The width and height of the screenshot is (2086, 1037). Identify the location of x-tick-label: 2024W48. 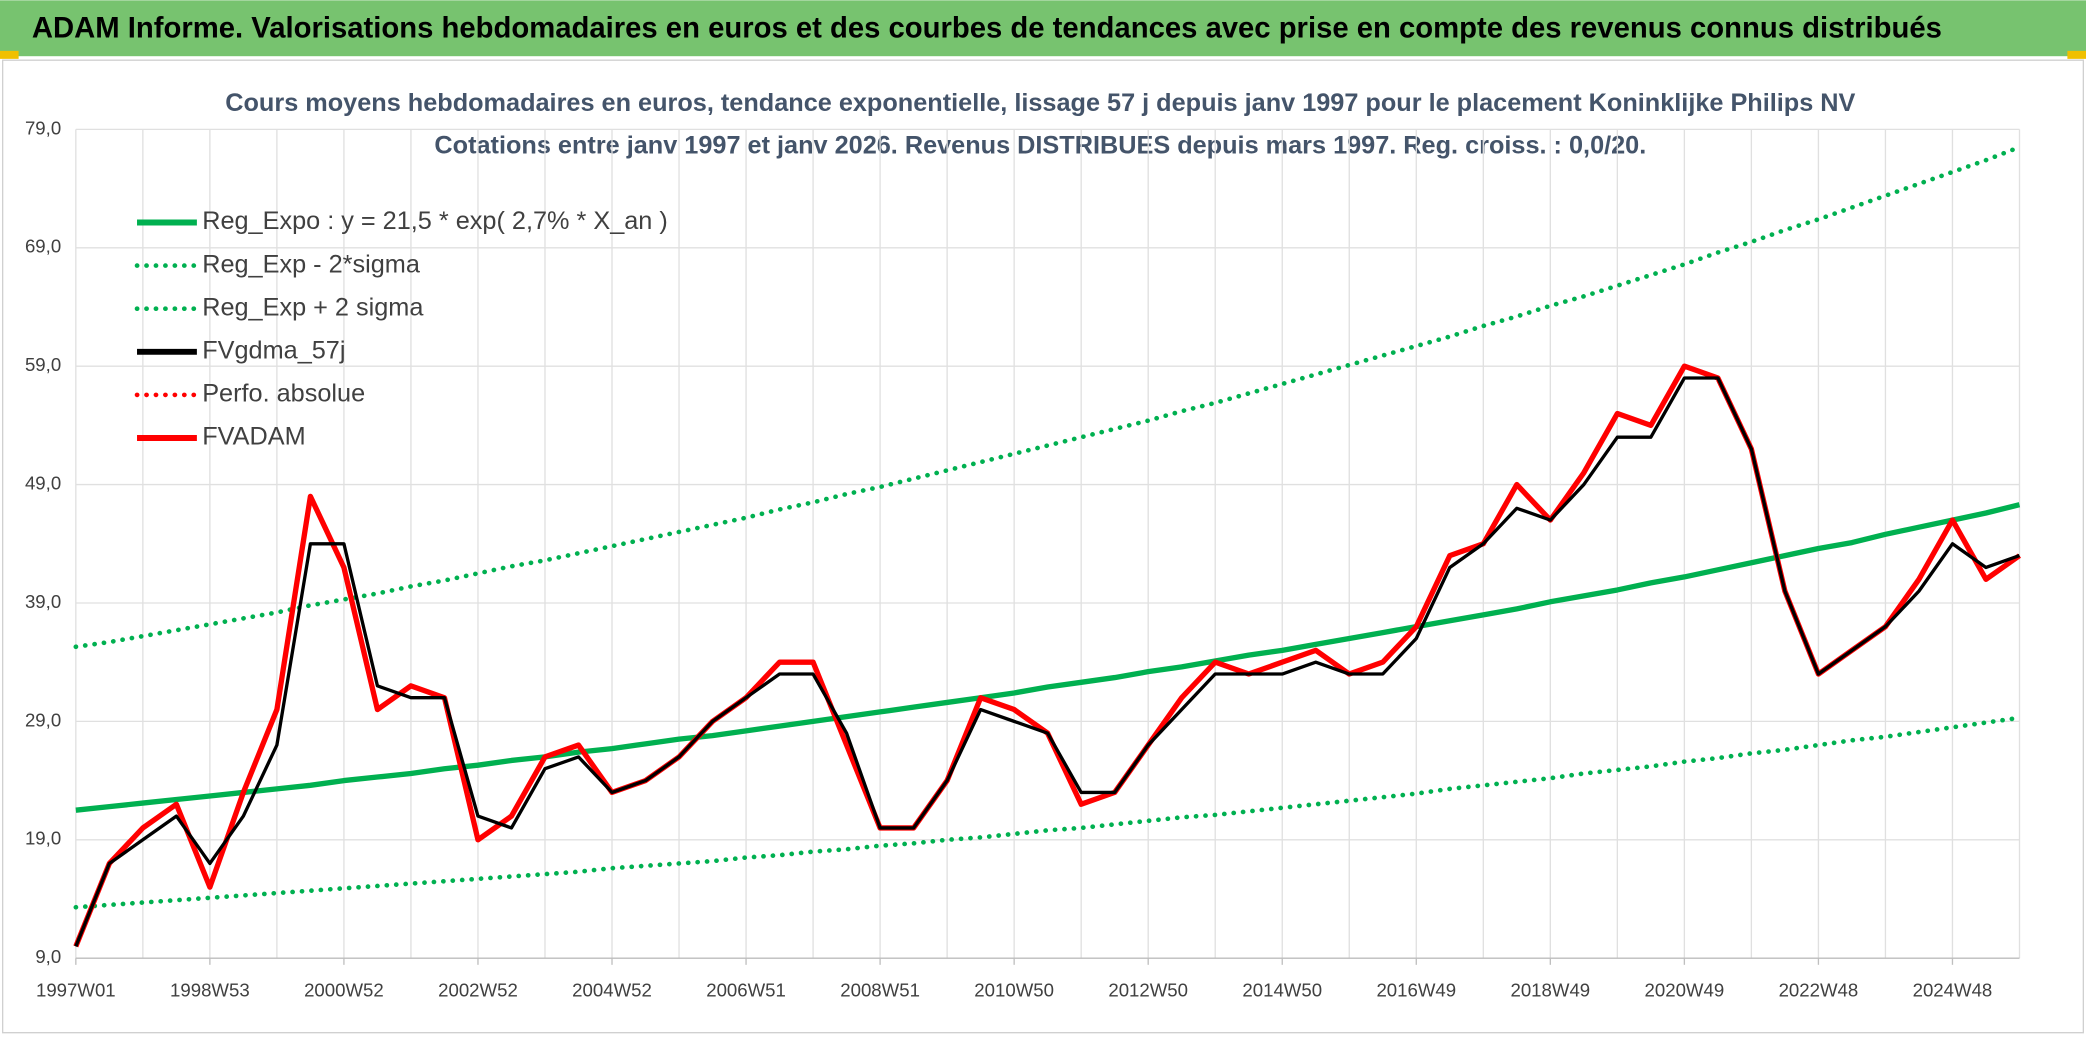
(1953, 989).